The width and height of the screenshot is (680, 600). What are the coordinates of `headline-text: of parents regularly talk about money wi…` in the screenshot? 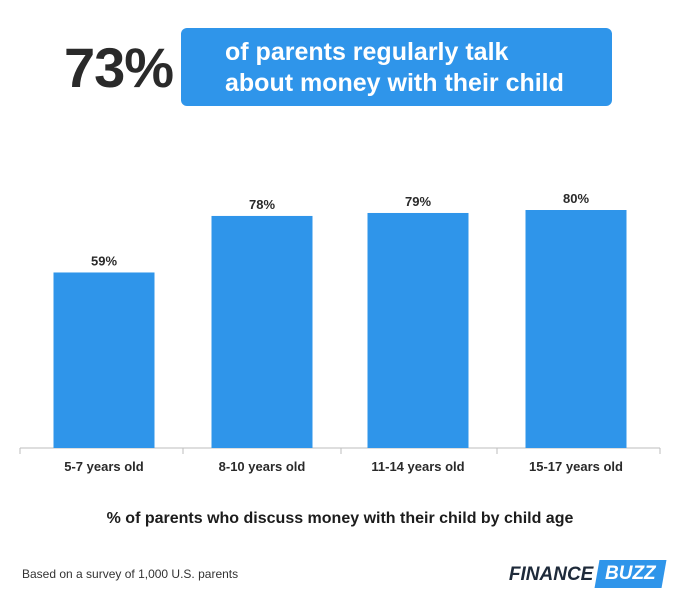 It's located at (415, 68).